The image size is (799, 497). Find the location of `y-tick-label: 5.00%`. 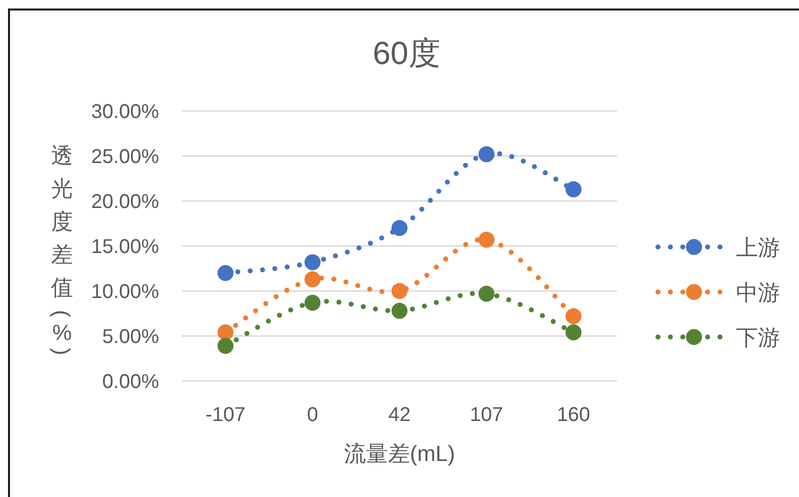

y-tick-label: 5.00% is located at coordinates (131, 337).